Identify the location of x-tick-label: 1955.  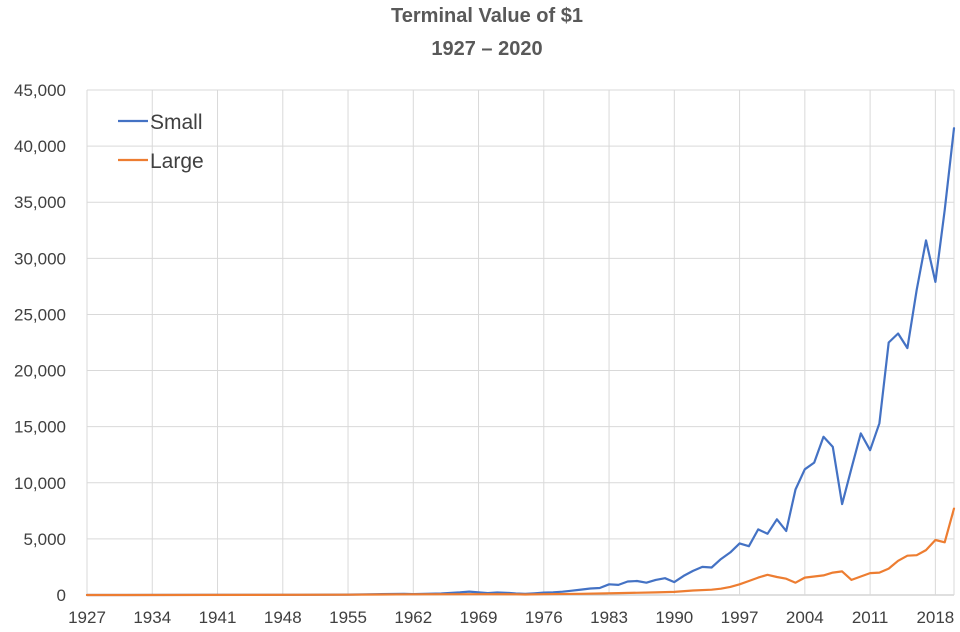
(348, 617).